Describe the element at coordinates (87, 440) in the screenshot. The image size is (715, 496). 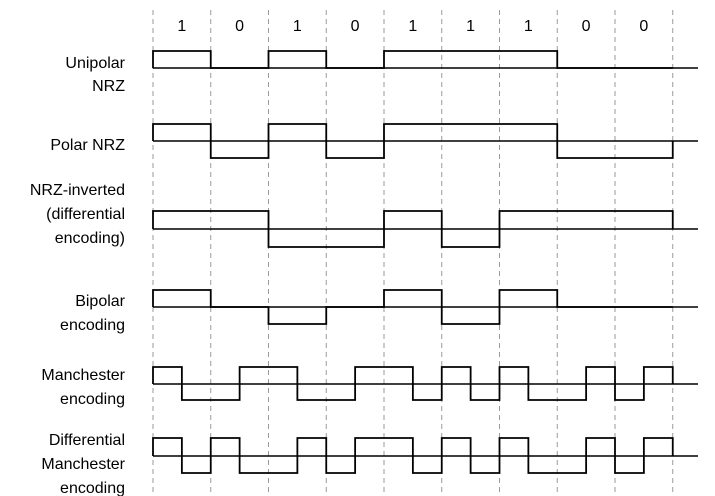
I see `row-label-line: Differential` at that location.